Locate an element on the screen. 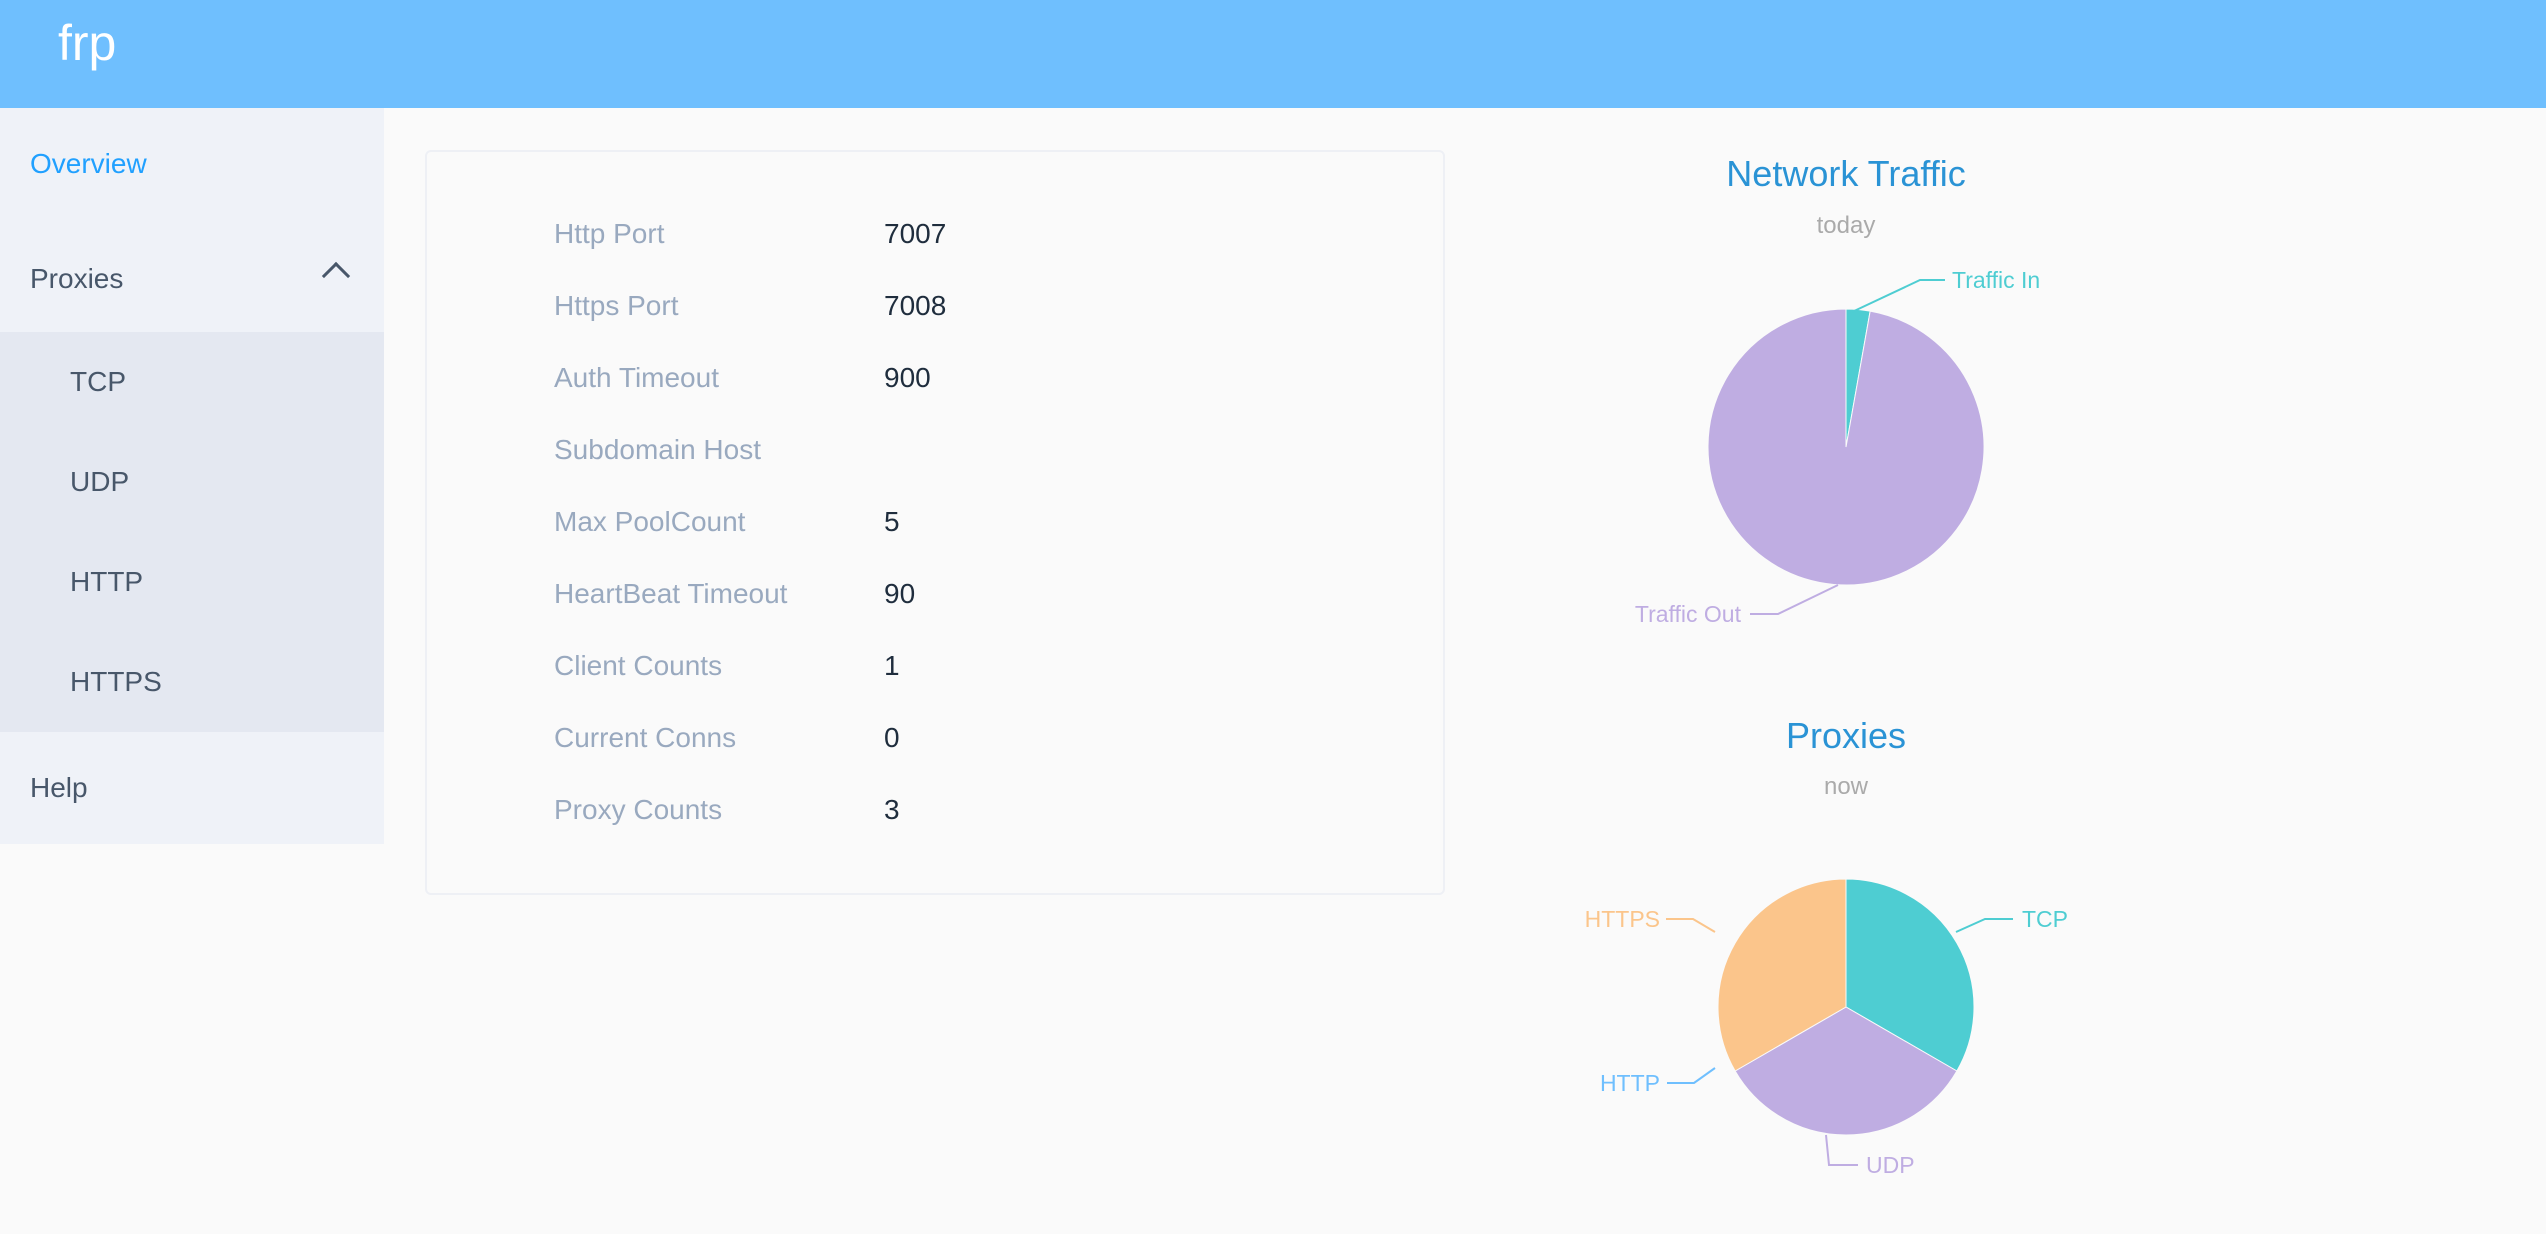 The height and width of the screenshot is (1234, 2546). info-label: Current Conns is located at coordinates (645, 737).